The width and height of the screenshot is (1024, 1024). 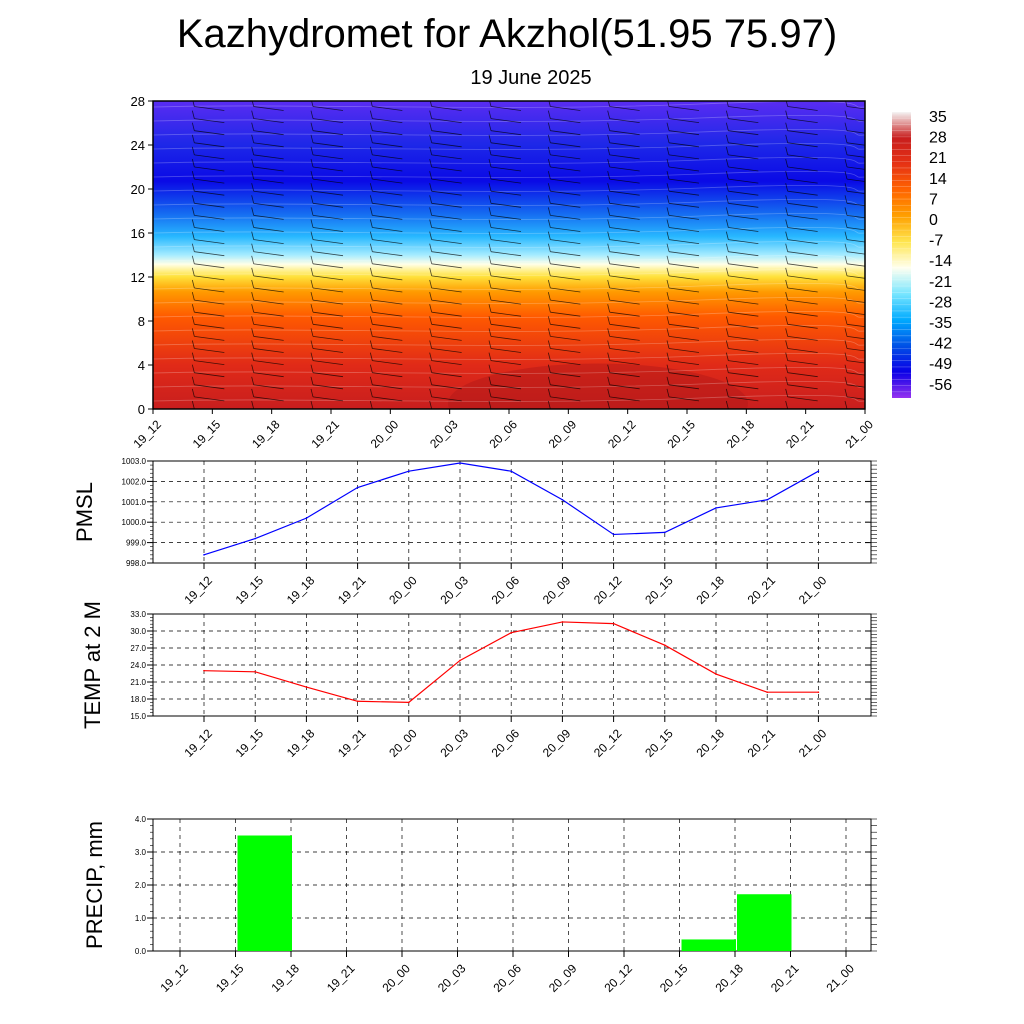 I want to click on colorbar-label: -35, so click(x=940, y=323).